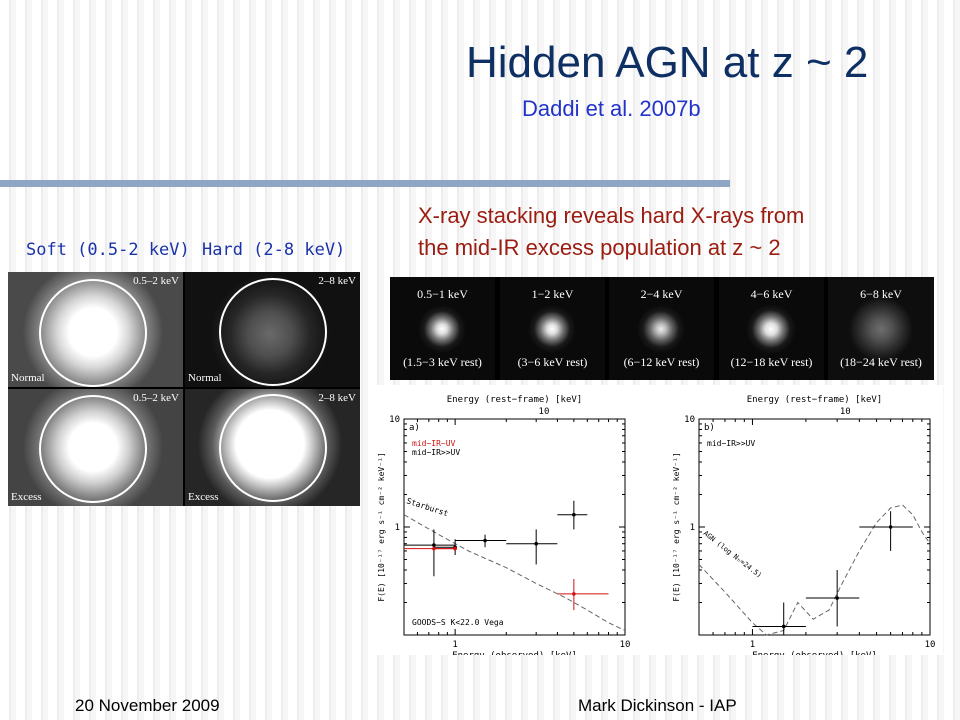  Describe the element at coordinates (881, 328) in the screenshot. I see `band-stack-panel: 6−8 keV (18−24 keV rest)` at that location.